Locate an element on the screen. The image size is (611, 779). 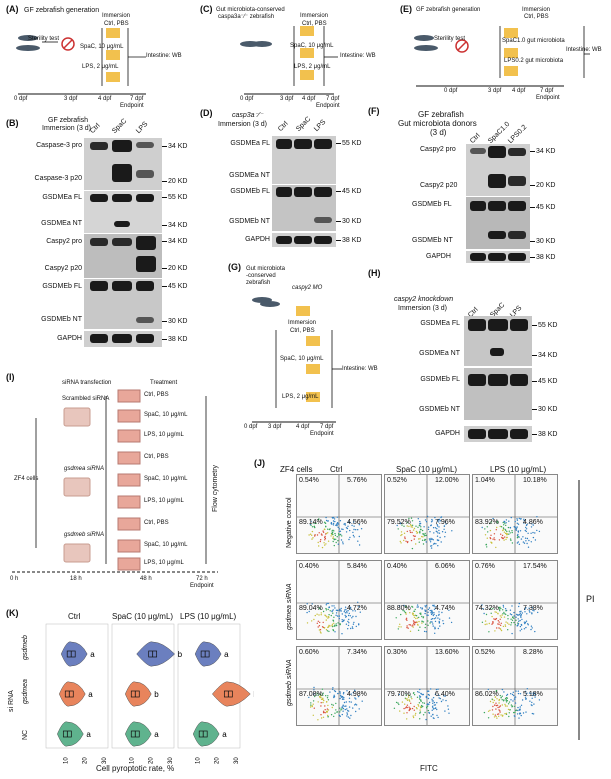
group-label: gsdmea siRNA is located at coordinates (84, 469).